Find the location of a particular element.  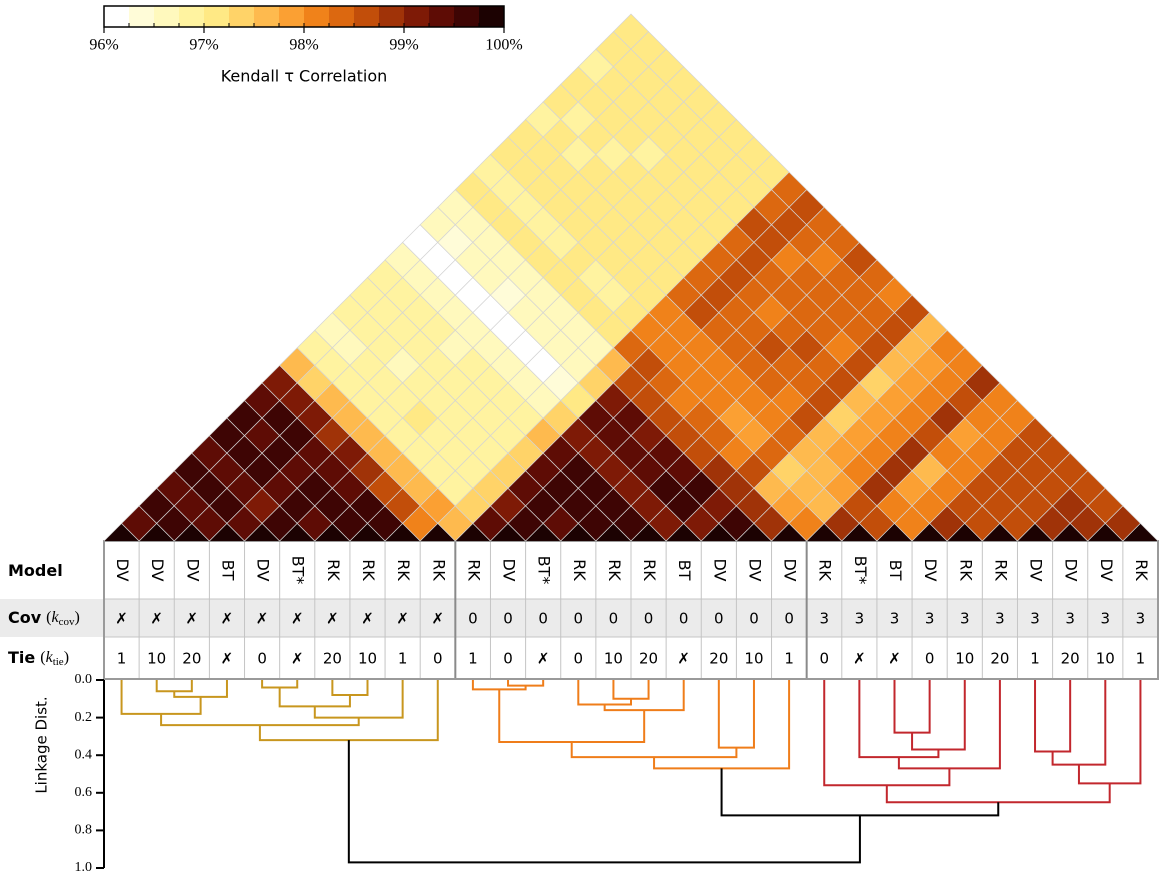

row-label-name: Tie is located at coordinates (21, 657).